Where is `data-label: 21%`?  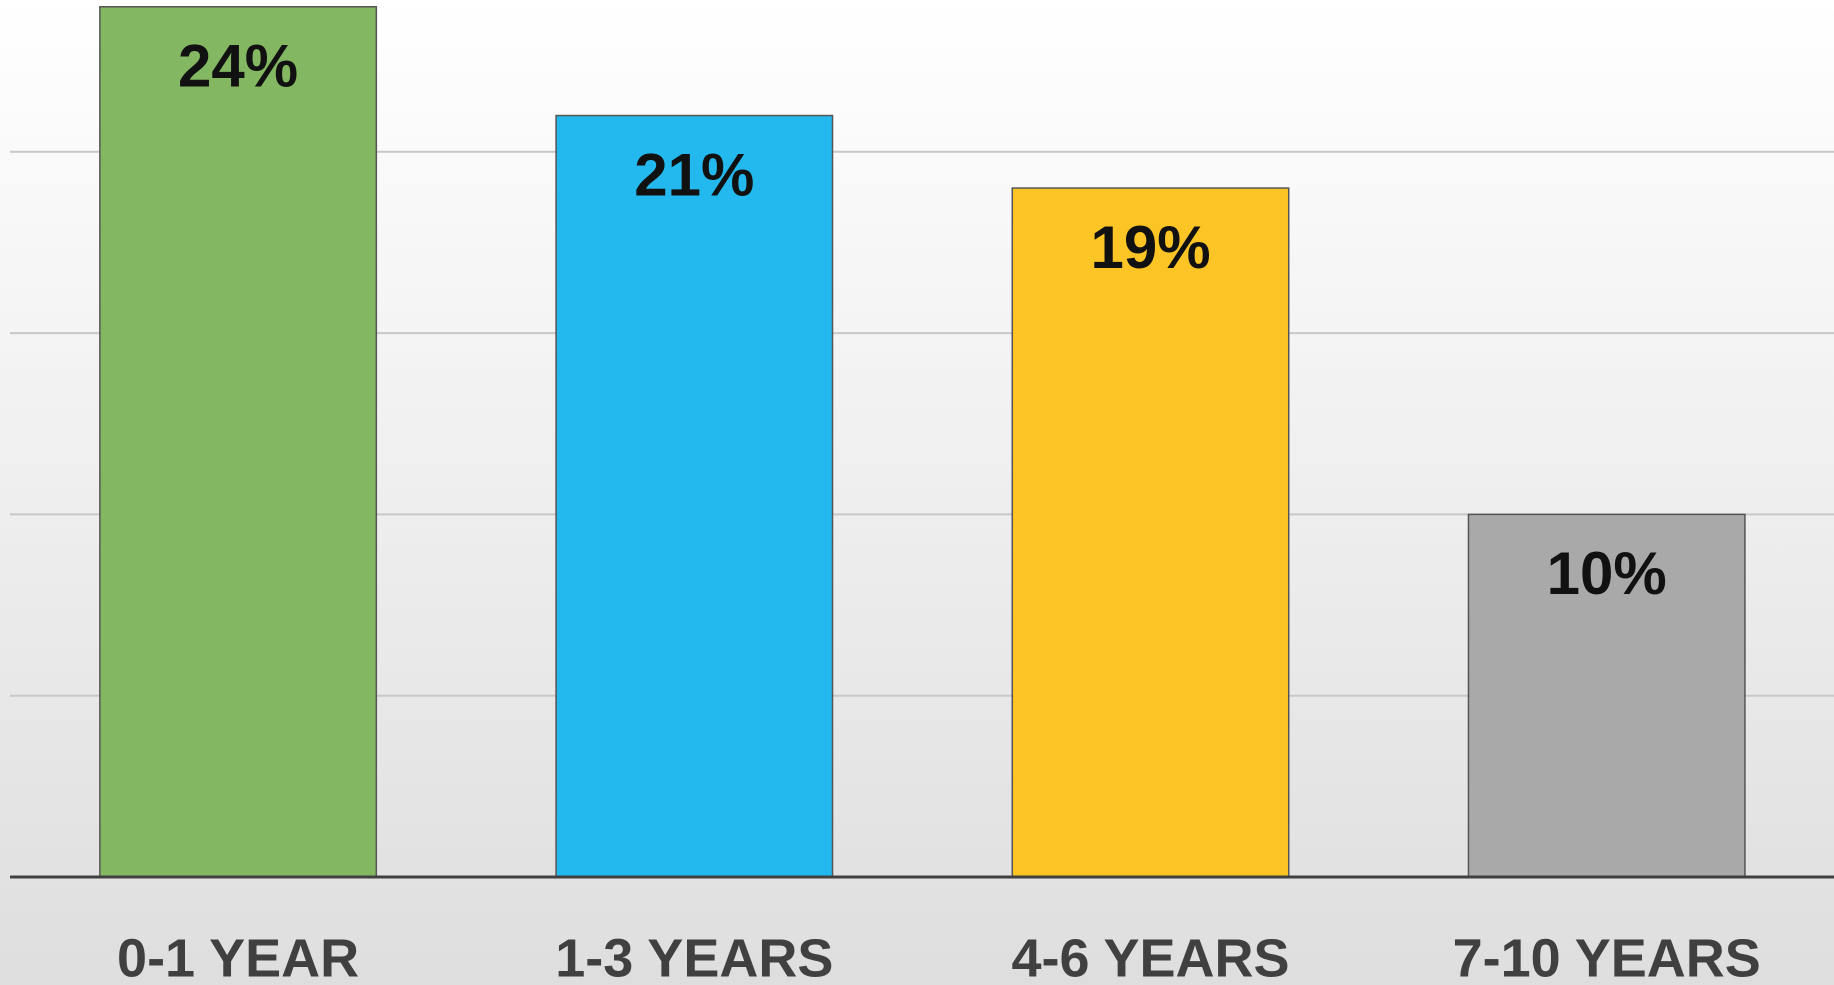 data-label: 21% is located at coordinates (694, 174).